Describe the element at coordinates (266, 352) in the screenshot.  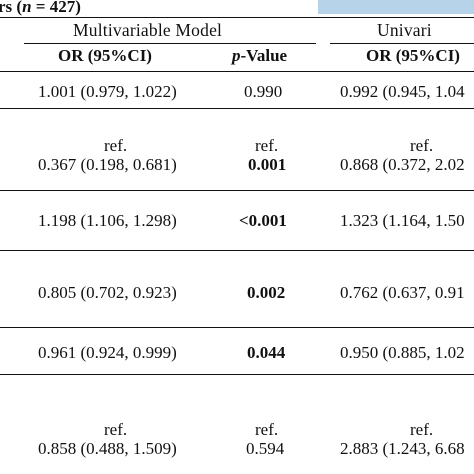
I see `p-value-row-5: 0.044` at that location.